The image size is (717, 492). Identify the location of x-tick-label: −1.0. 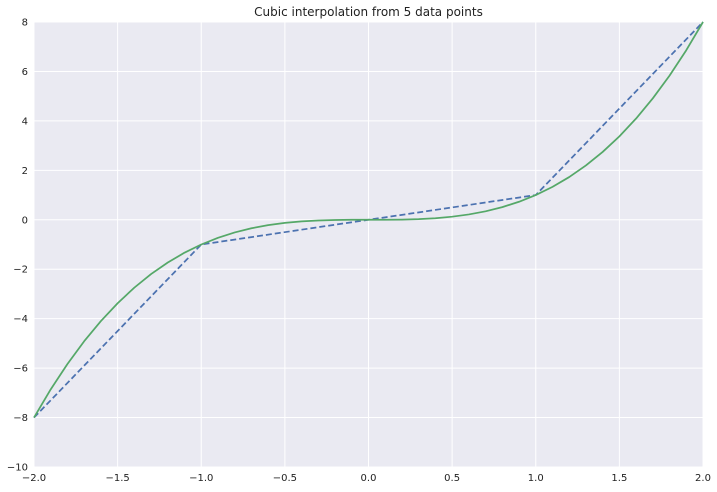
(201, 478).